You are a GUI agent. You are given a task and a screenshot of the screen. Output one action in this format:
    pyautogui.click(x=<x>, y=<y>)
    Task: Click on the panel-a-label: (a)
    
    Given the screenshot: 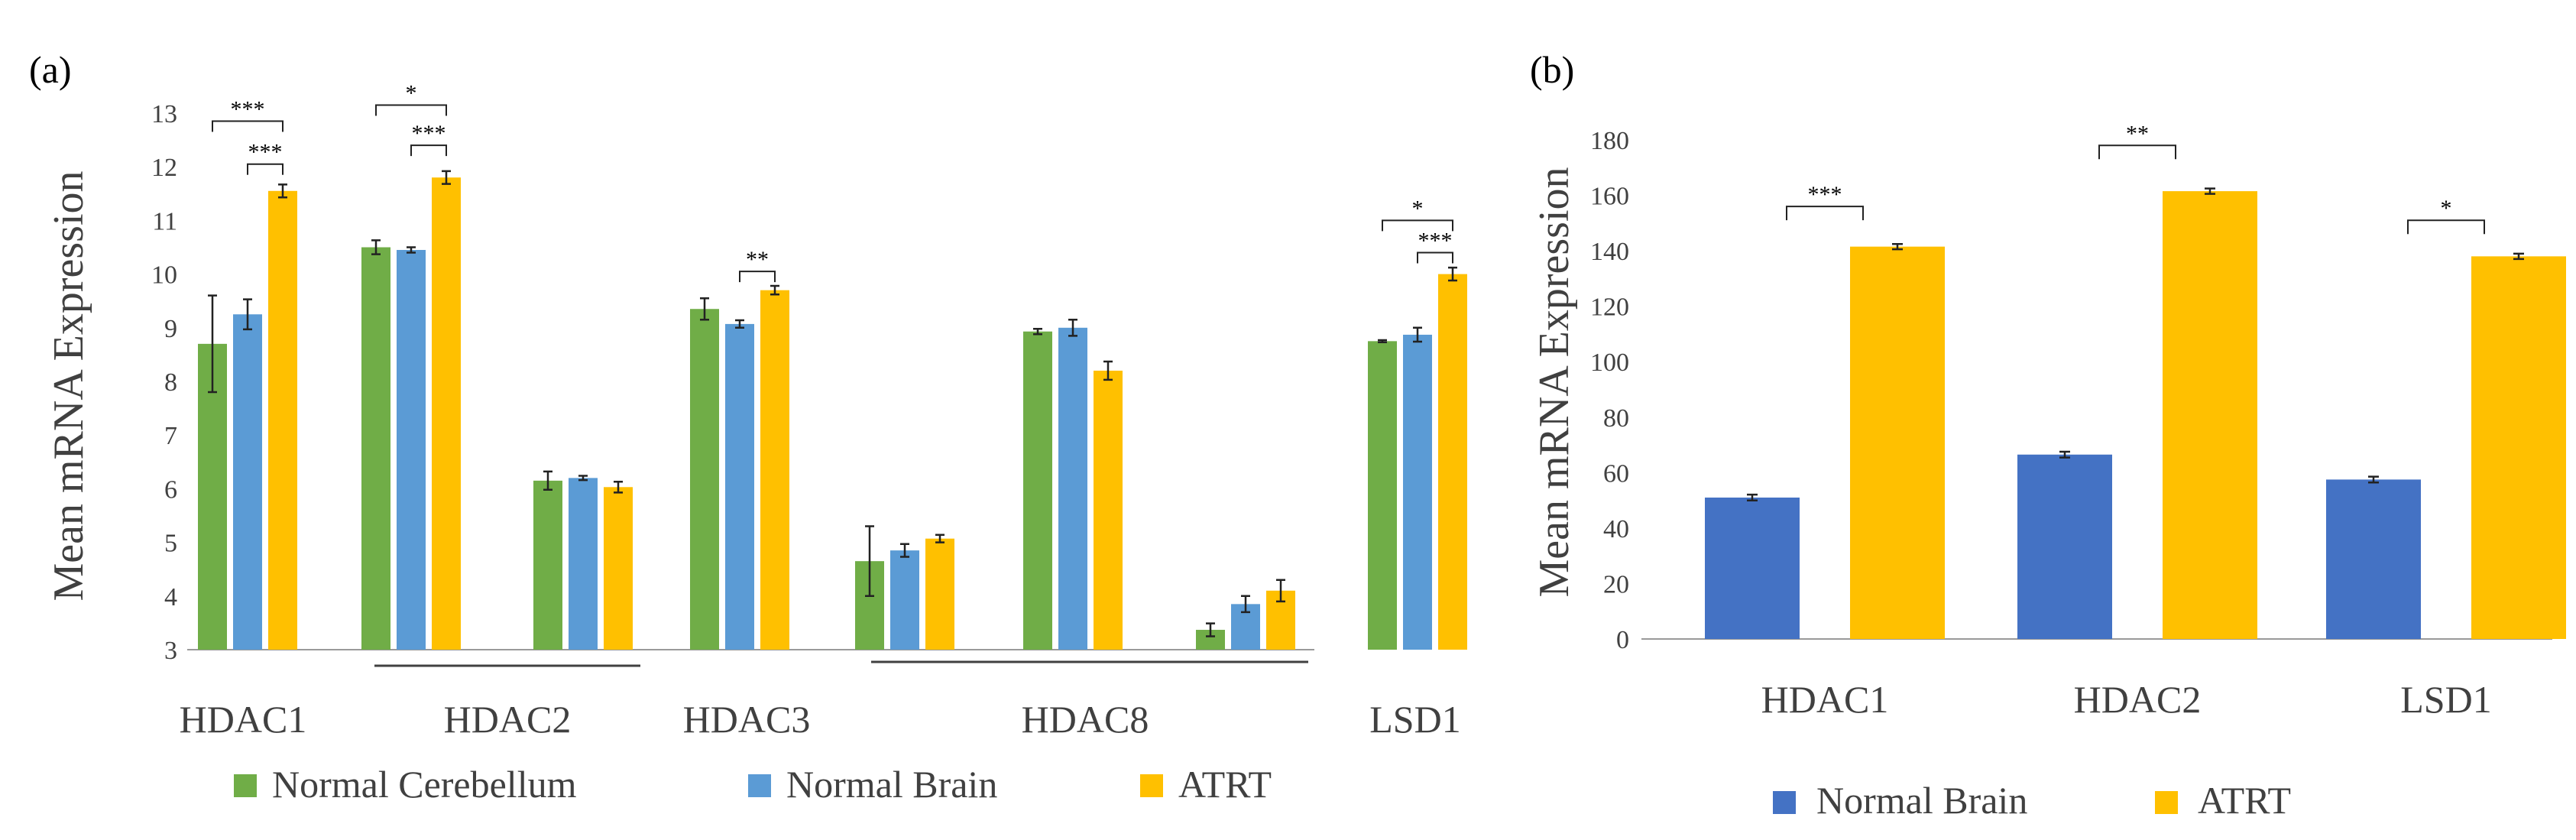 What is the action you would take?
    pyautogui.click(x=50, y=70)
    